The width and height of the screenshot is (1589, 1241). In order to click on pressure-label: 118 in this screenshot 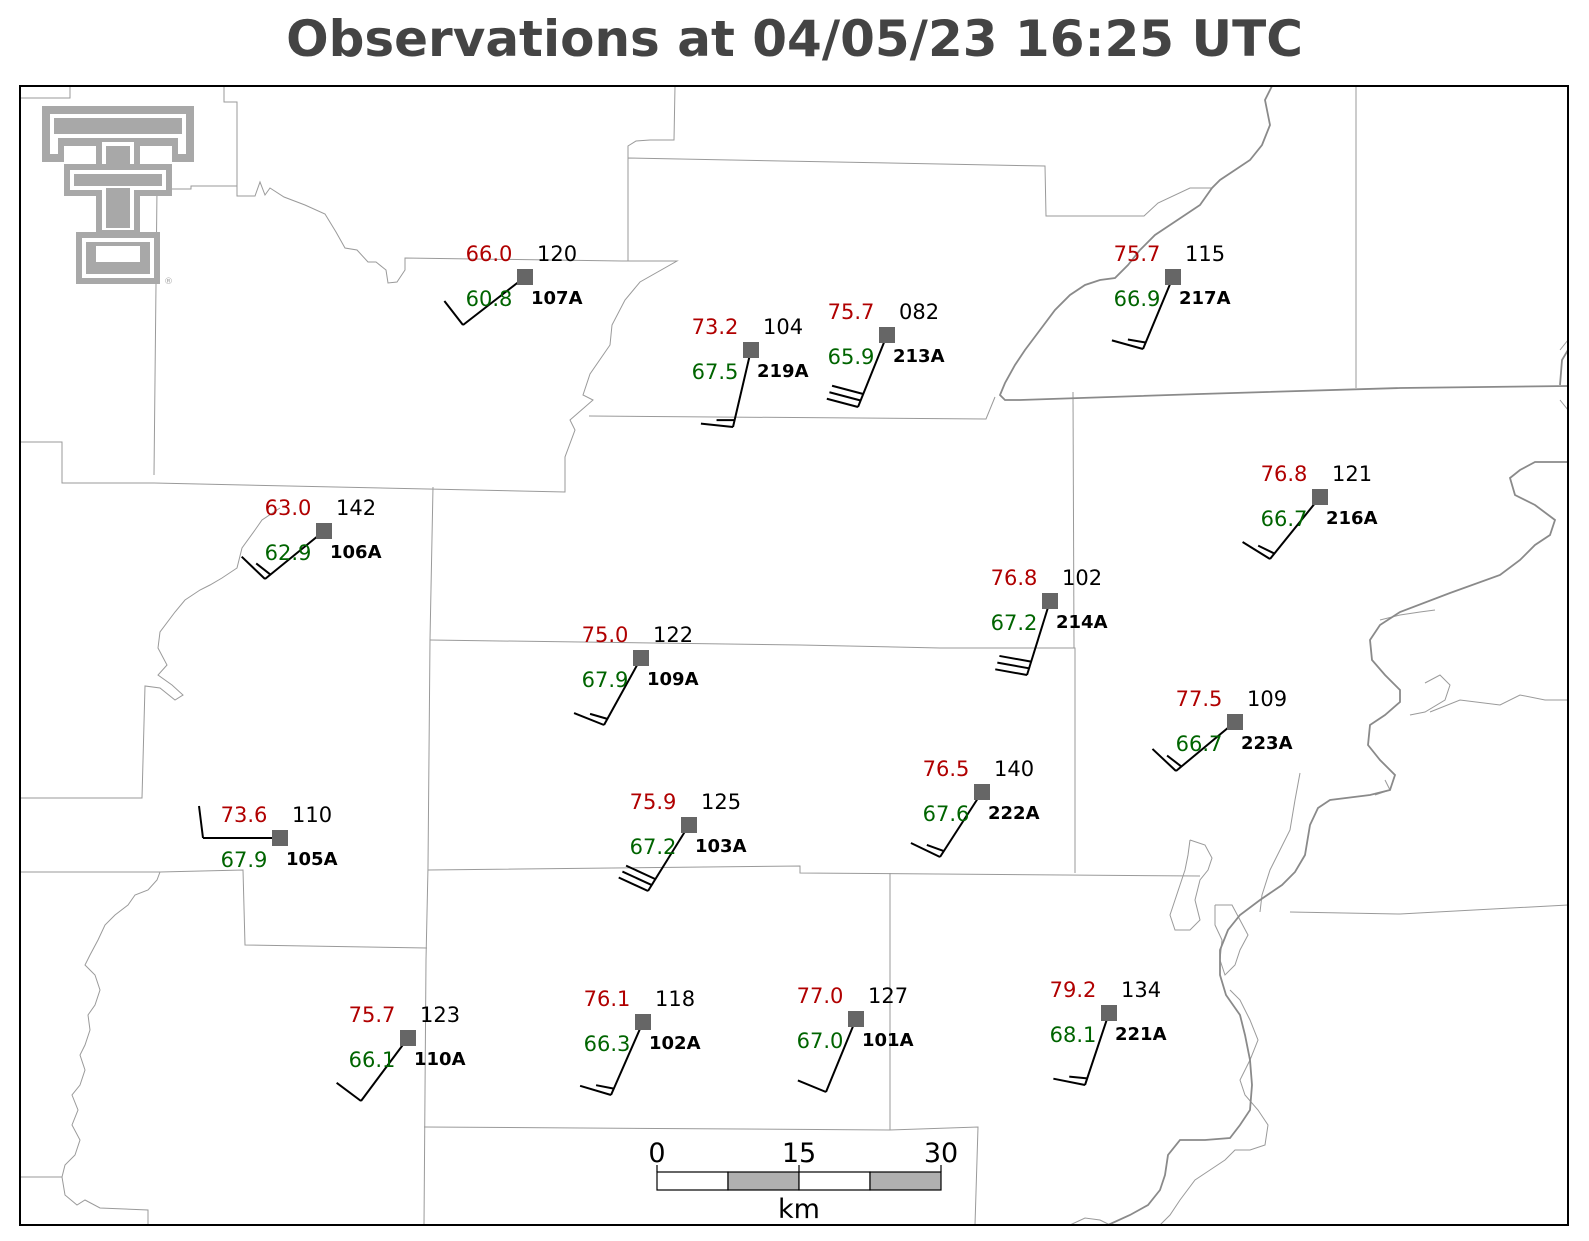, I will do `click(675, 999)`.